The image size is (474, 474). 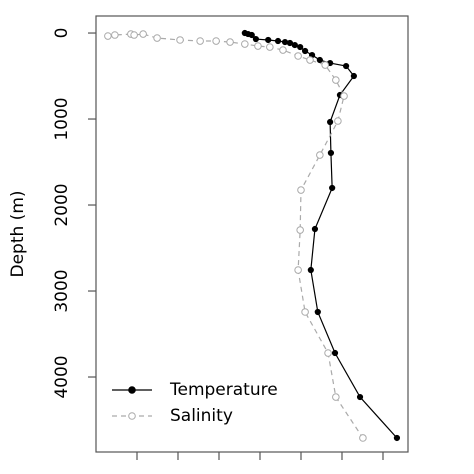 I want to click on legend-label: Salinity, so click(x=201, y=416).